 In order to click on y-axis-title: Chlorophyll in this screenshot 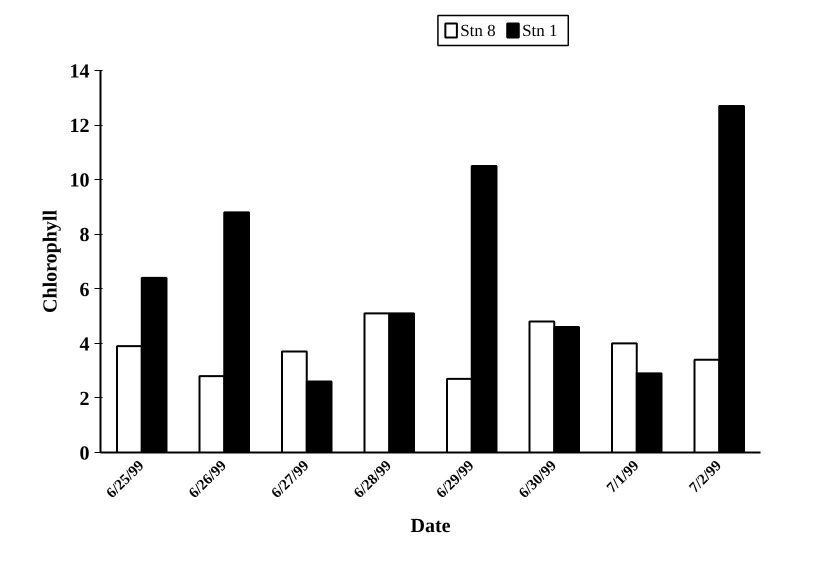, I will do `click(51, 261)`.